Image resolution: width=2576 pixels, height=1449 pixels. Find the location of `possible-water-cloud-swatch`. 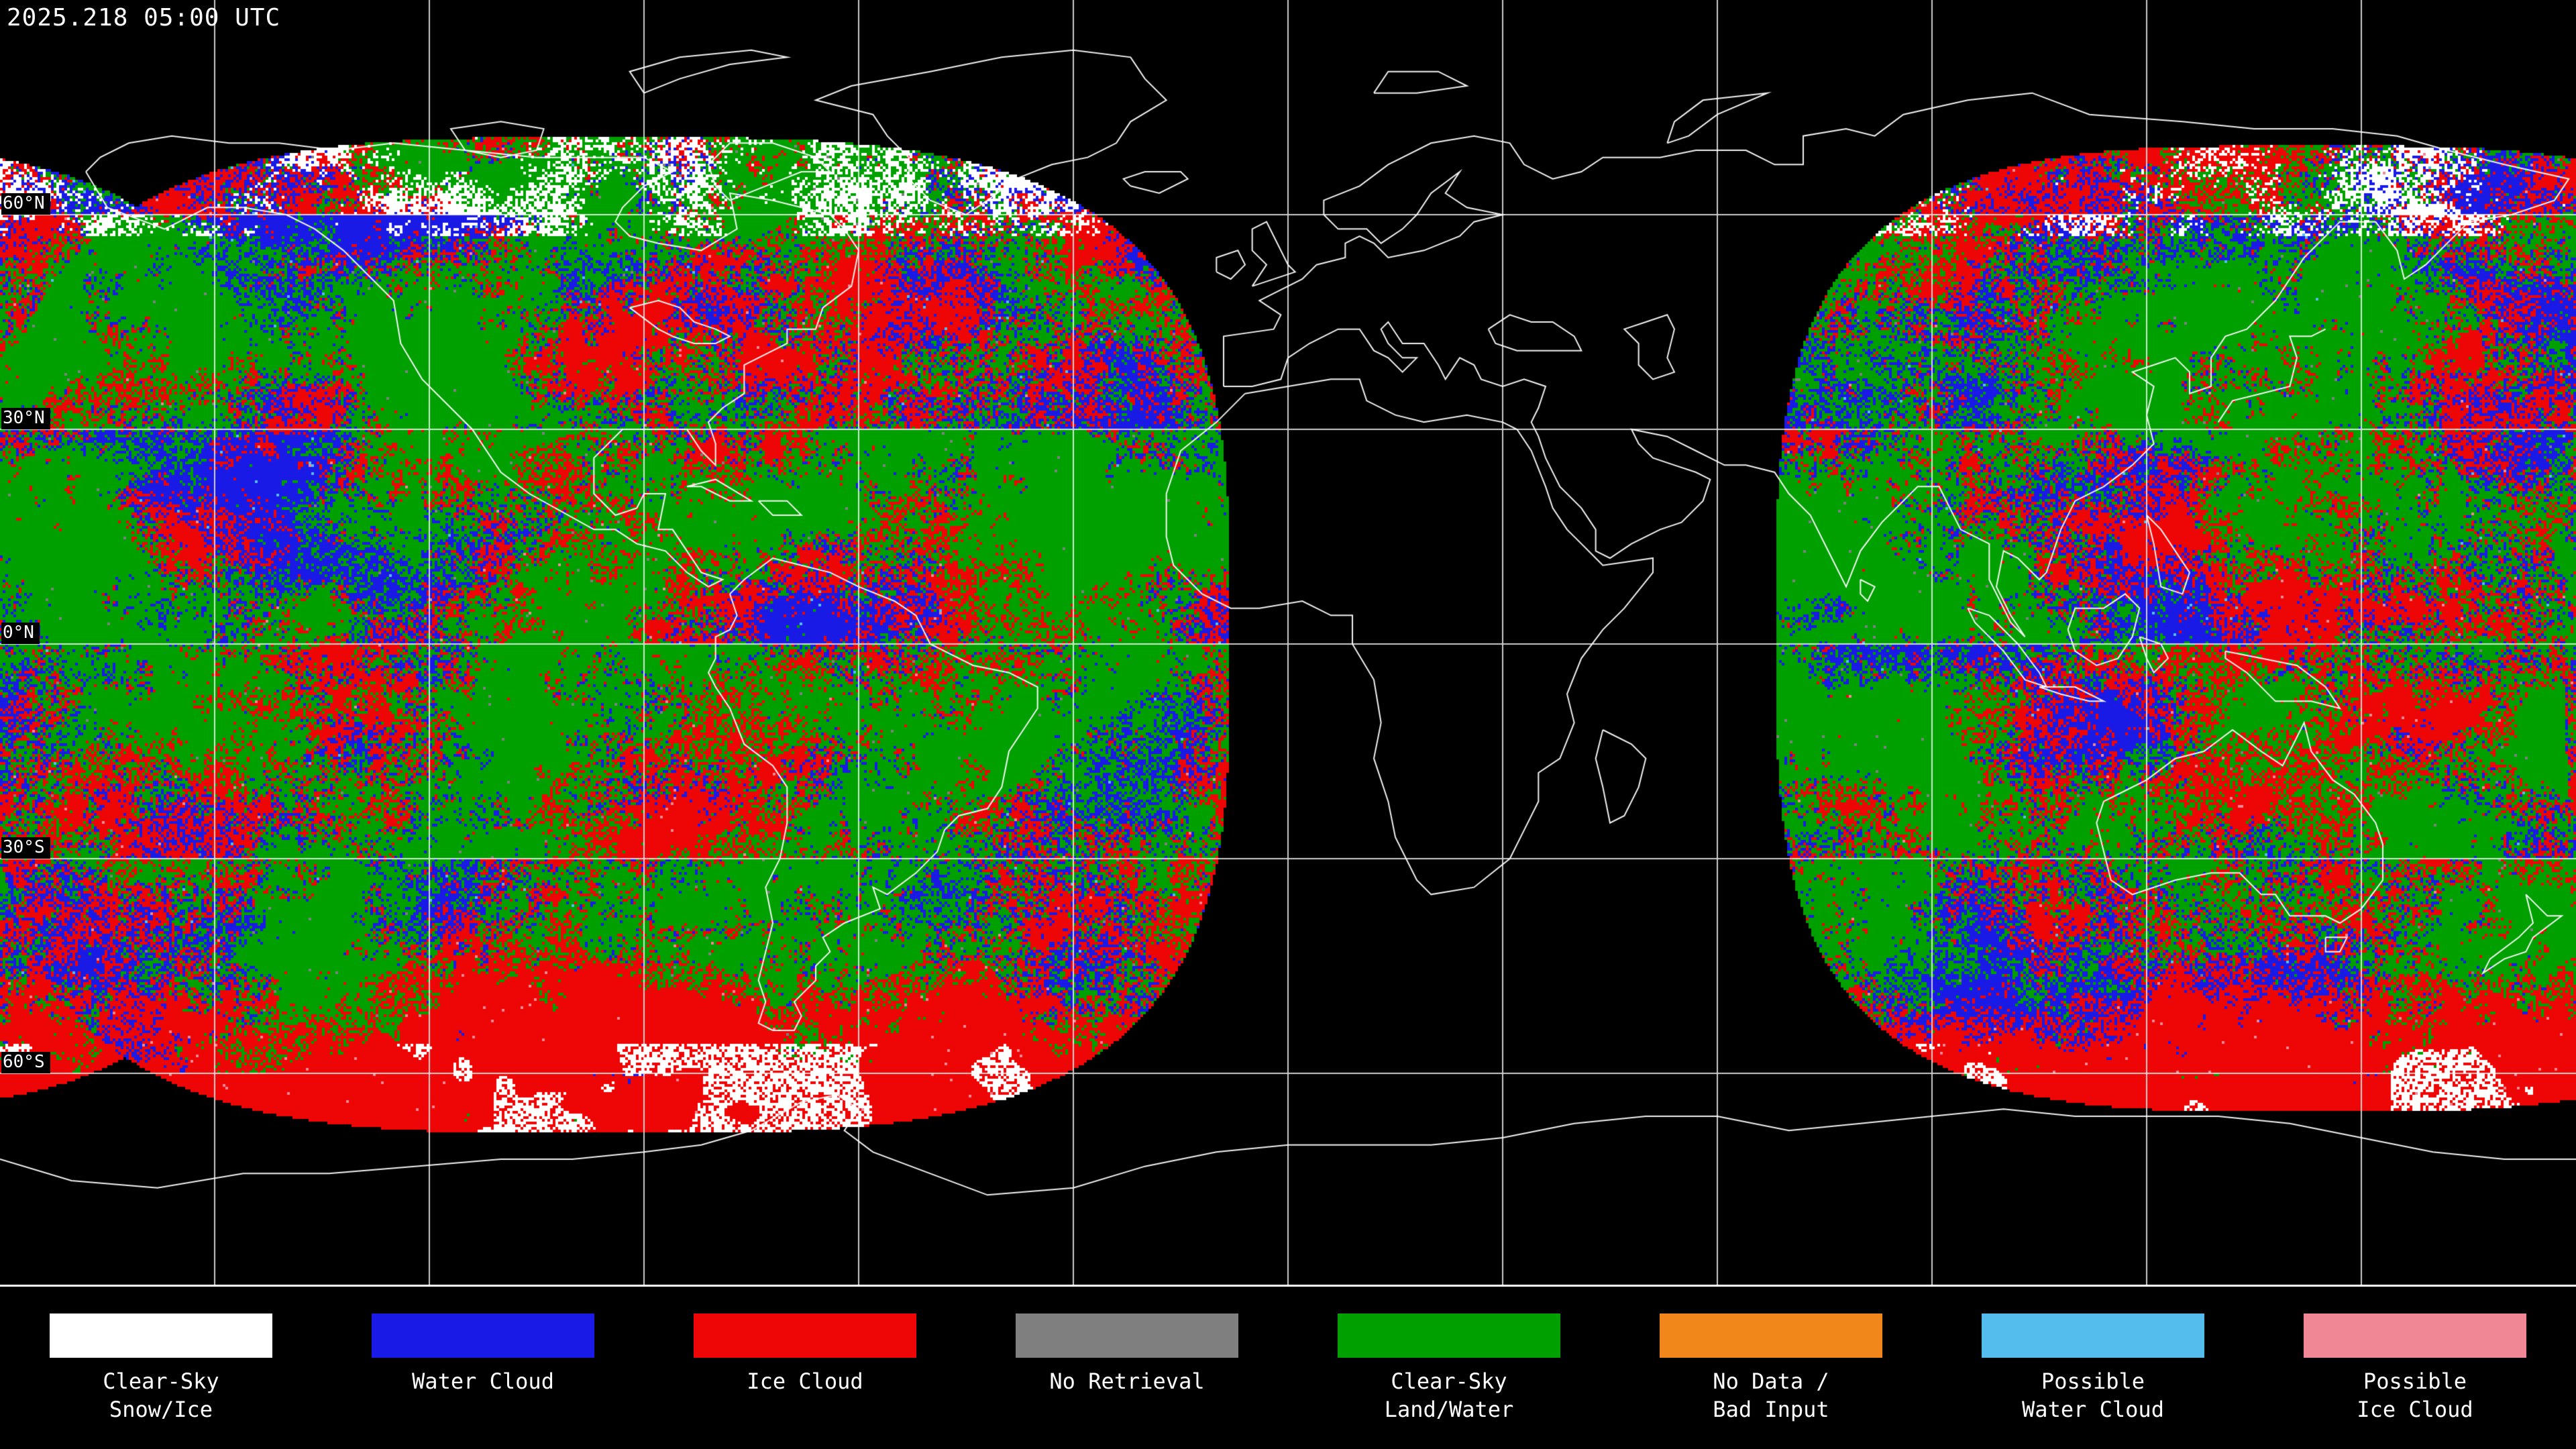

possible-water-cloud-swatch is located at coordinates (2093, 1335).